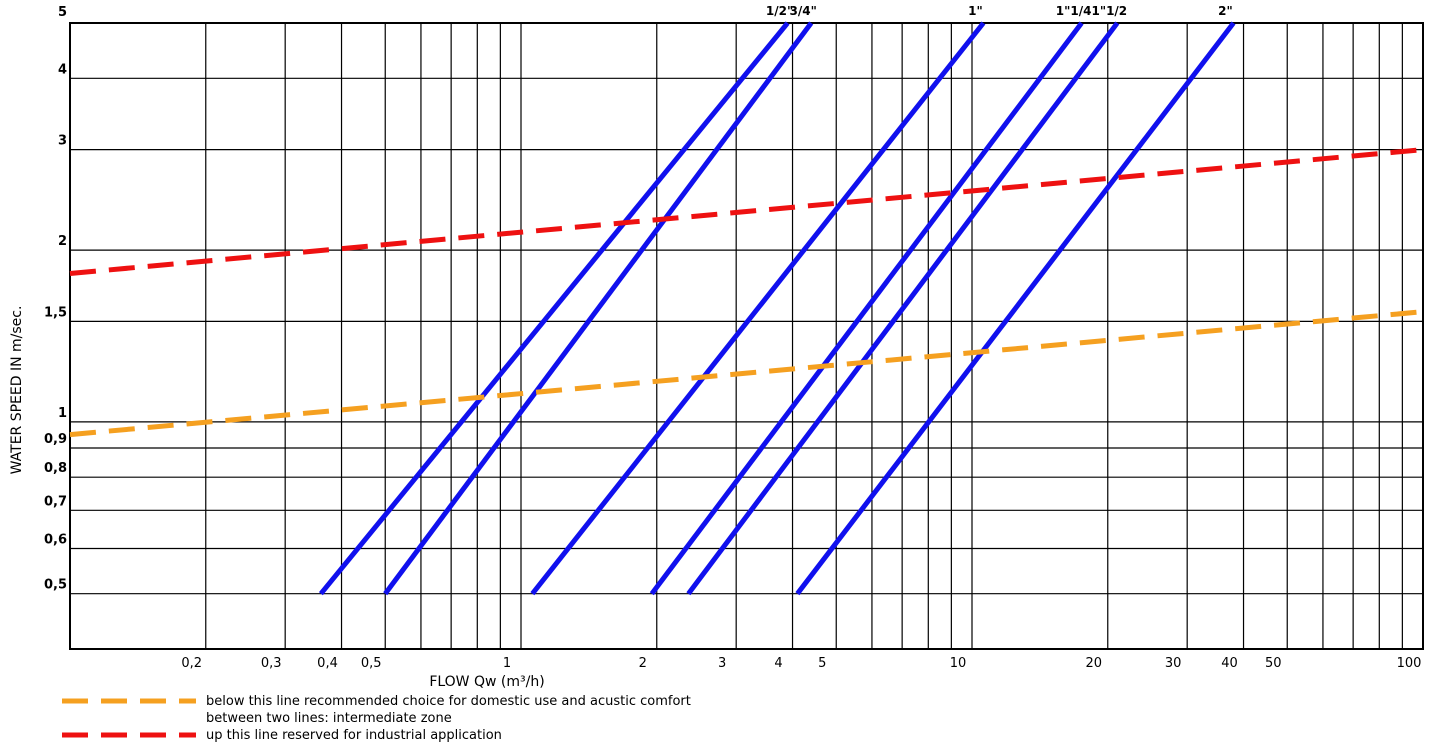 Image resolution: width=1438 pixels, height=755 pixels. What do you see at coordinates (958, 663) in the screenshot?
I see `x-tick-label: 10` at bounding box center [958, 663].